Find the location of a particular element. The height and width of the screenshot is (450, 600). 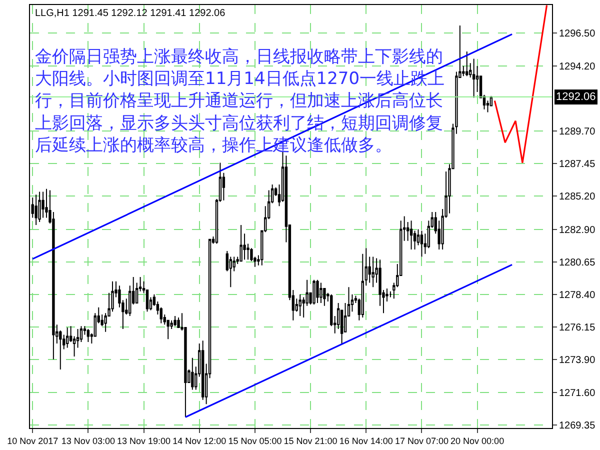

y-tick-label: 1294.20 is located at coordinates (577, 66).